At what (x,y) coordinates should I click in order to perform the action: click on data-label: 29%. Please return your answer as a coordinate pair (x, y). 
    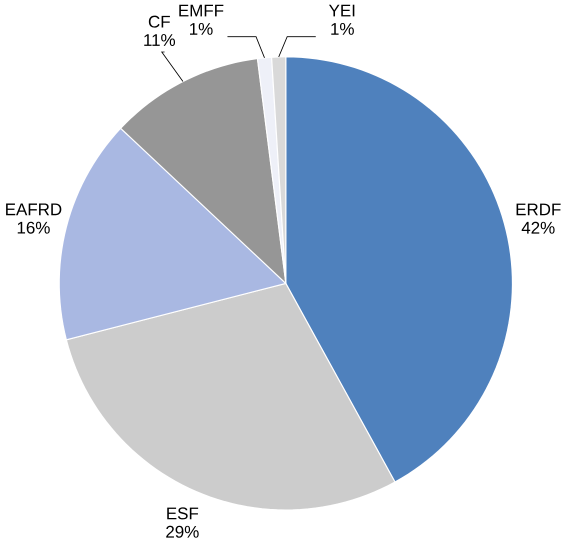
    Looking at the image, I should click on (182, 532).